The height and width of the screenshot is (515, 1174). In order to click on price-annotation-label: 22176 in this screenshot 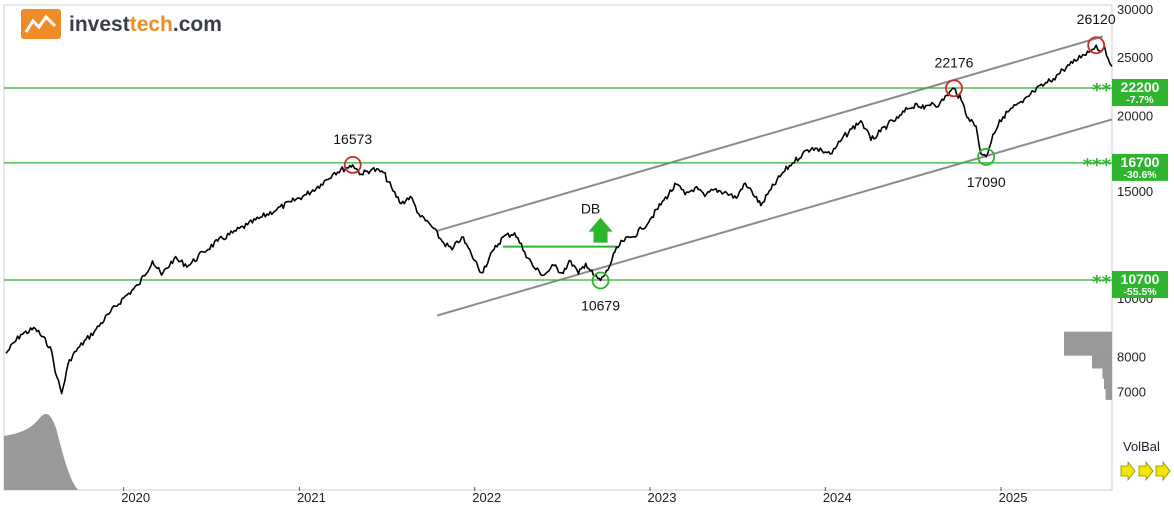, I will do `click(954, 62)`.